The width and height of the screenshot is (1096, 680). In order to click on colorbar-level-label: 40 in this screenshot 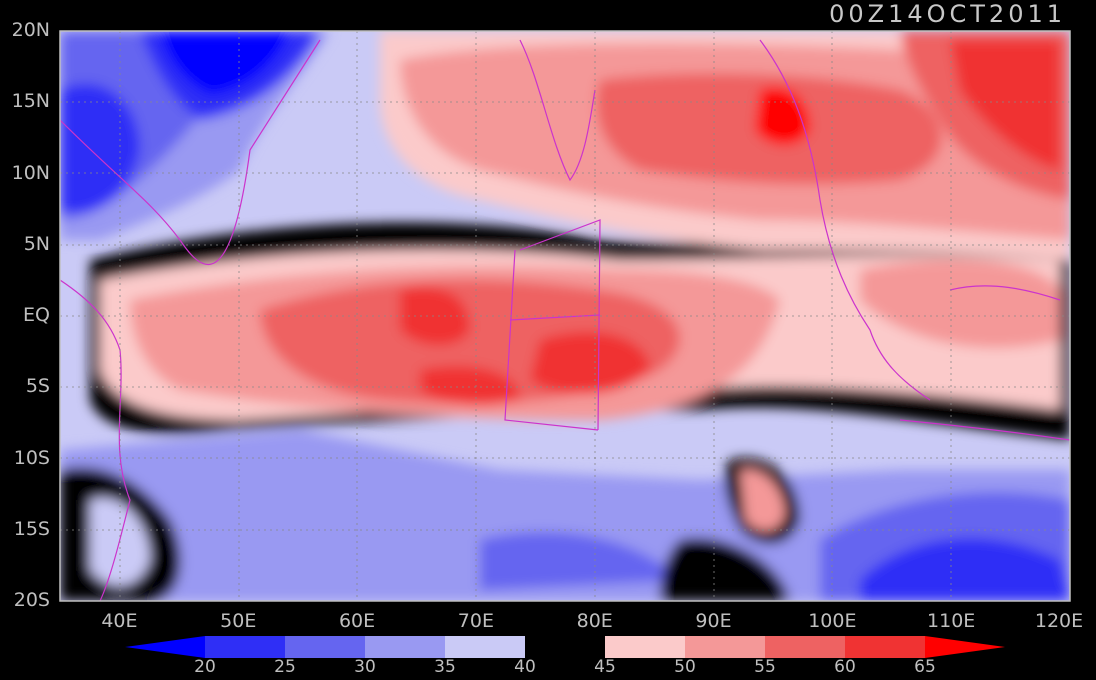, I will do `click(525, 667)`.